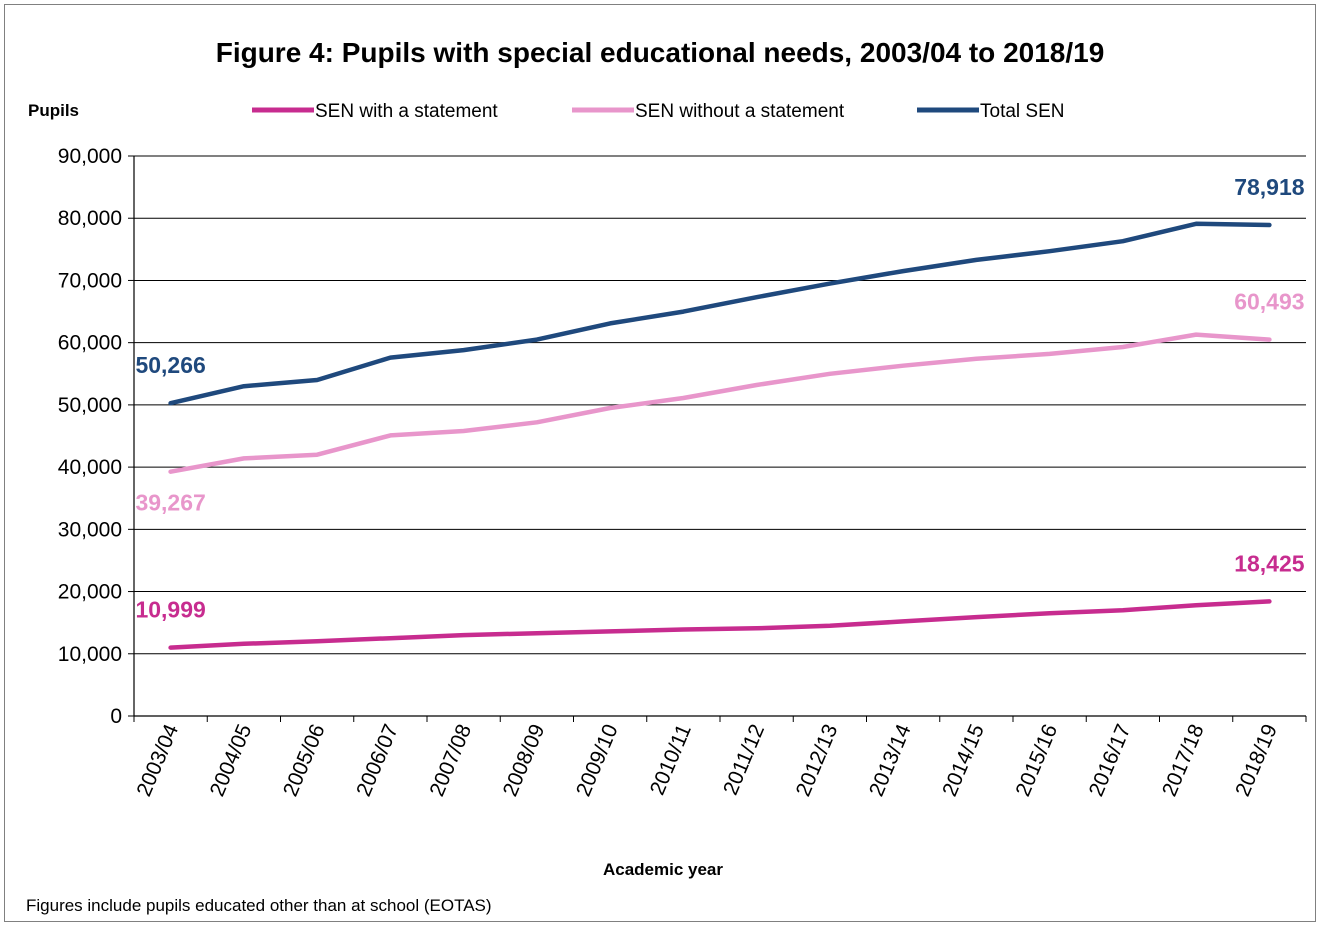 The image size is (1321, 926). I want to click on x-axis-label: Academic year, so click(663, 869).